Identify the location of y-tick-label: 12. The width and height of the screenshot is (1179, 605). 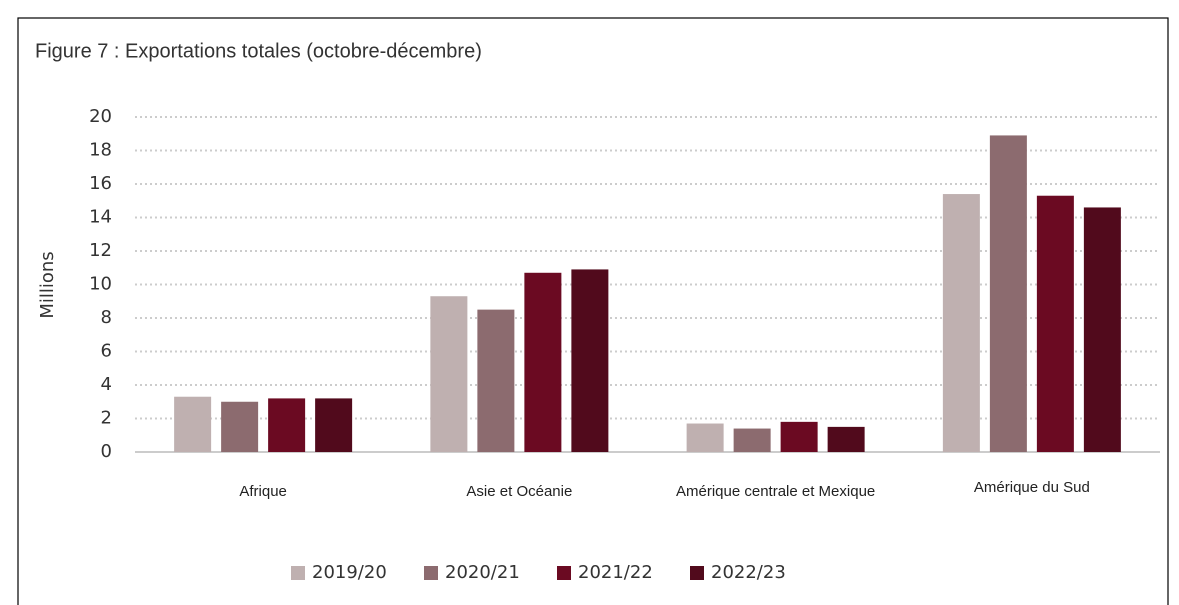
(100, 250).